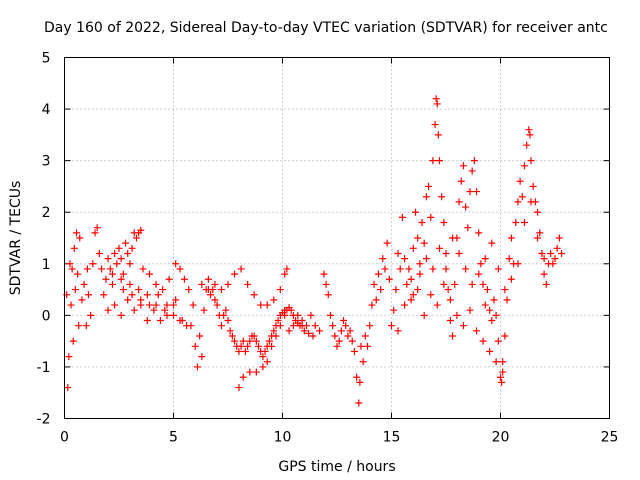 The height and width of the screenshot is (480, 640). What do you see at coordinates (46, 213) in the screenshot?
I see `y-tick-label: 2` at bounding box center [46, 213].